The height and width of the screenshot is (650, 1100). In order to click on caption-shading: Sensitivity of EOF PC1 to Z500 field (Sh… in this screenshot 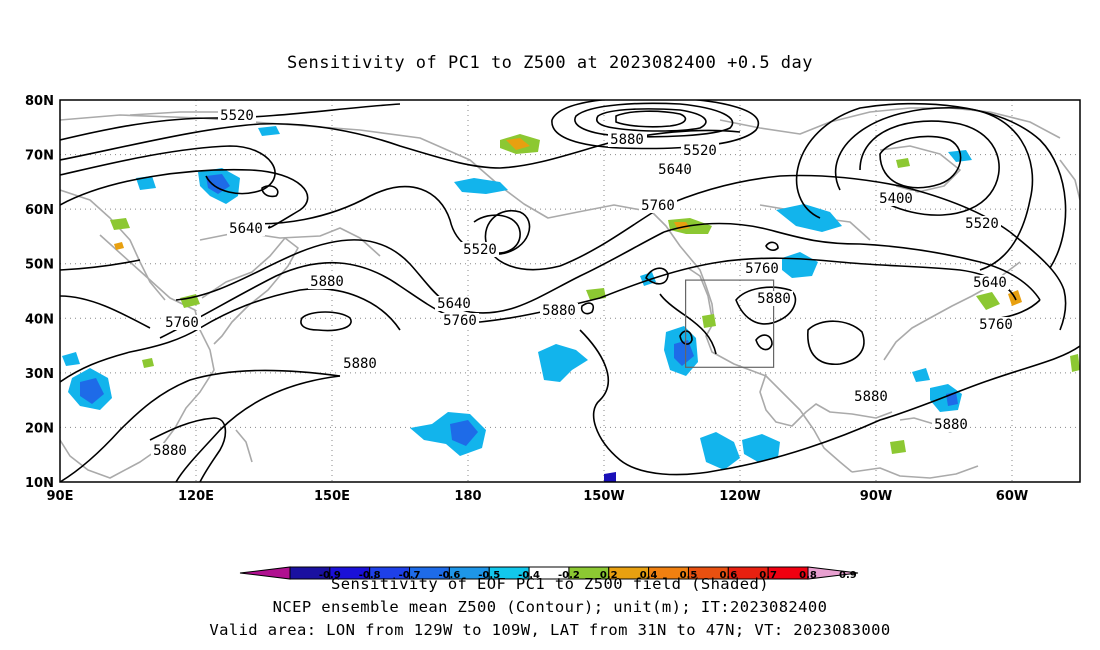, I will do `click(550, 584)`.